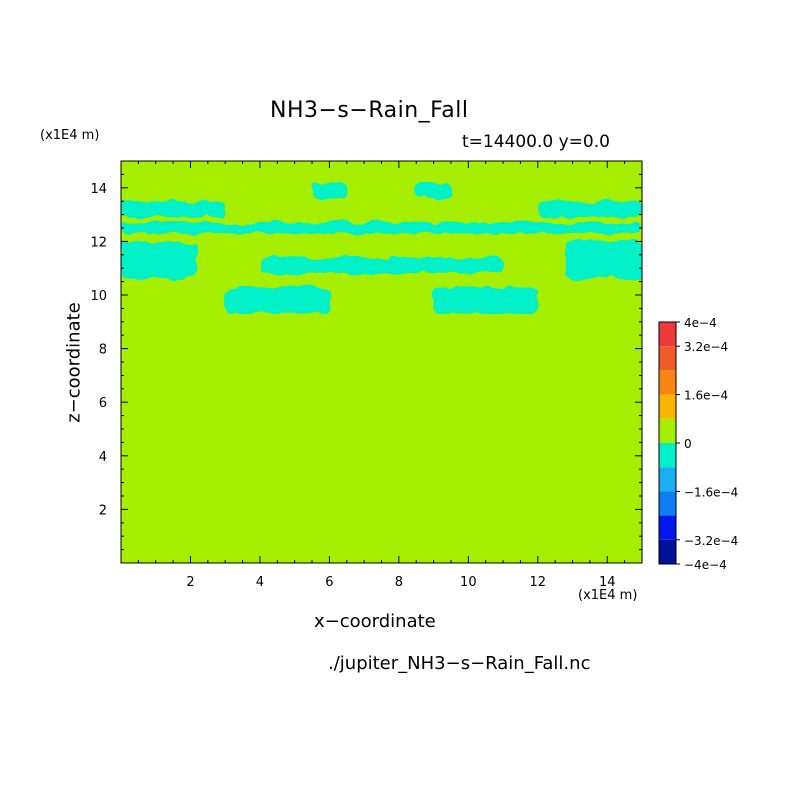  I want to click on colorbar-label: 3.2e−4, so click(706, 347).